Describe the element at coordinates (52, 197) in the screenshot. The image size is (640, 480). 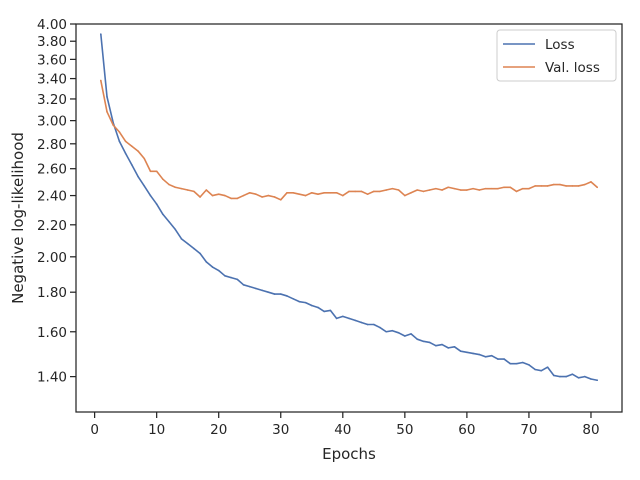
I see `y-tick-label: 2.40` at that location.